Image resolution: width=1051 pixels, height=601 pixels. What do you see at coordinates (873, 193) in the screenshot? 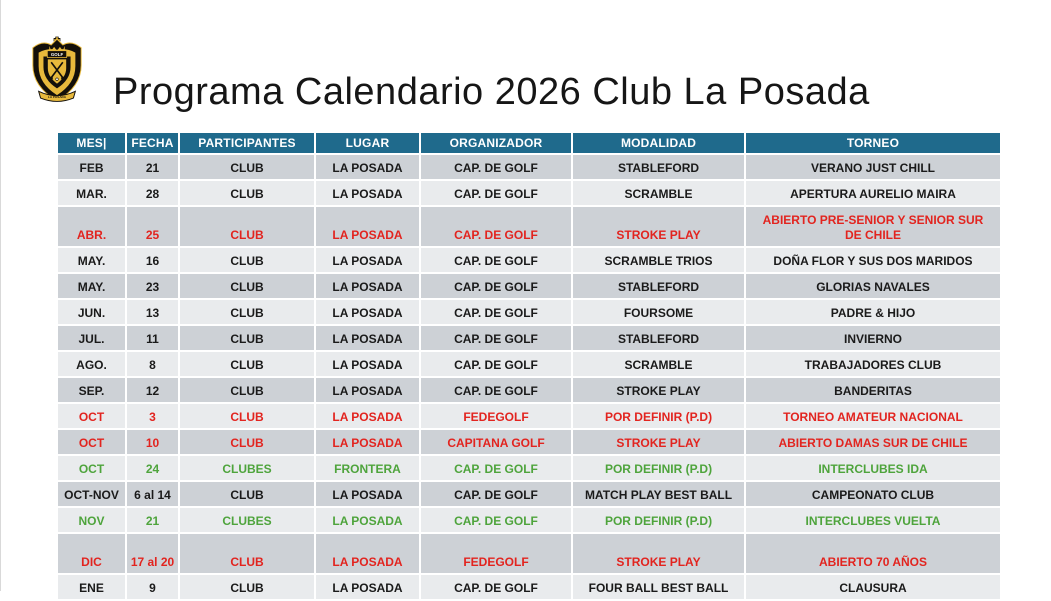
I see `cell-torneo: APERTURA AURELIO MAIRA` at bounding box center [873, 193].